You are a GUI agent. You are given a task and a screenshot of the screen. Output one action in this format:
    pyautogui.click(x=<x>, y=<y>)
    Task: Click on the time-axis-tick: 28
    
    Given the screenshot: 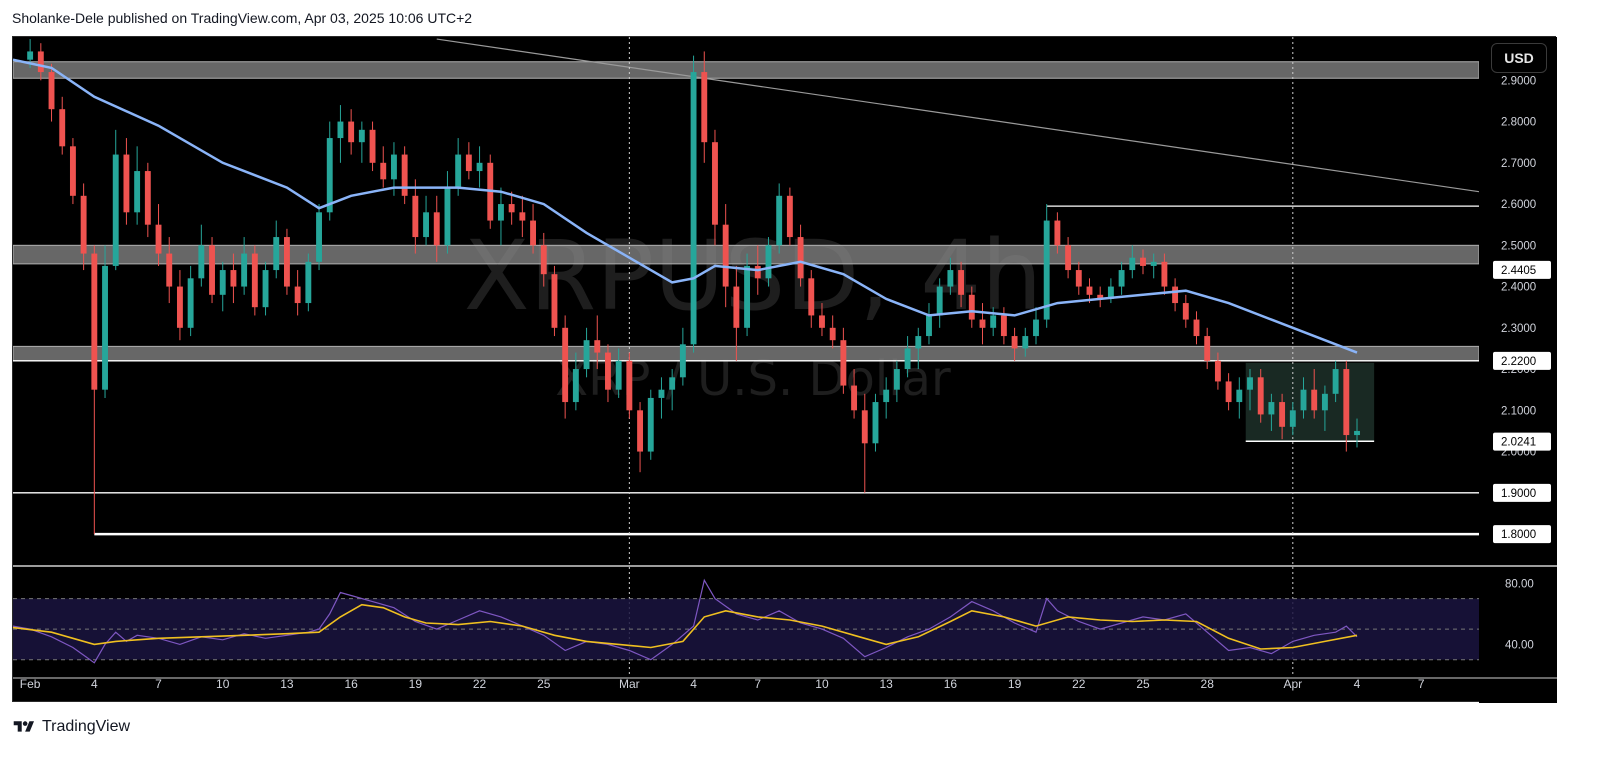 What is the action you would take?
    pyautogui.click(x=1208, y=684)
    